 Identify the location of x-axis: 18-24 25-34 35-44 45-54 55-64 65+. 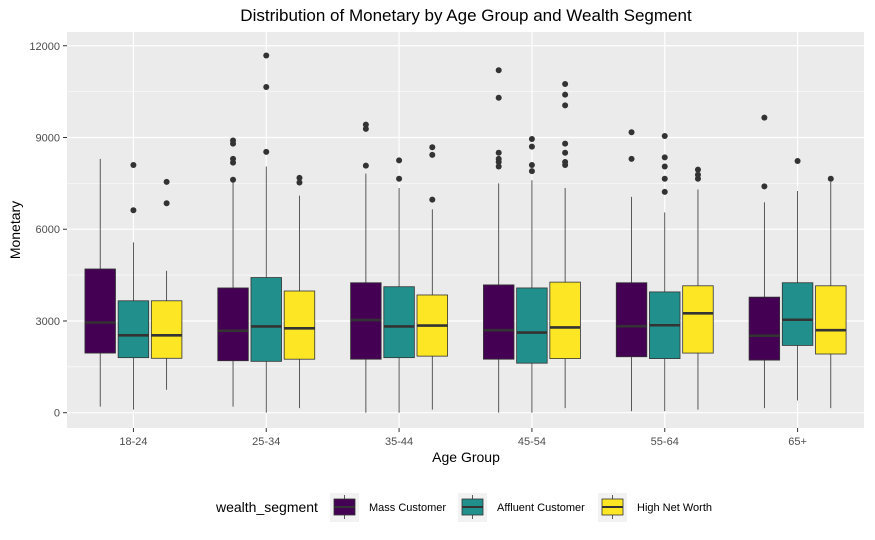
(463, 438).